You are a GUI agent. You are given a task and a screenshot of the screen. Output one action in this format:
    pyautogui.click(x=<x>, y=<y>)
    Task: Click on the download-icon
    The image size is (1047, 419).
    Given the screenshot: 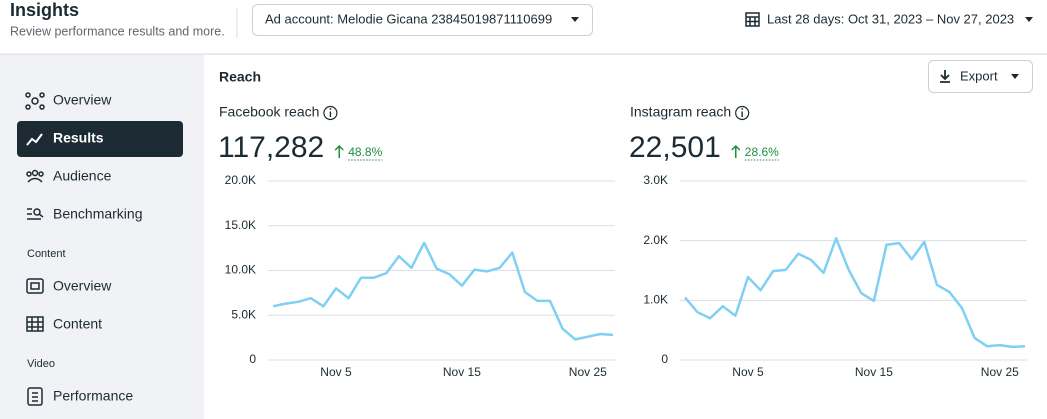 What is the action you would take?
    pyautogui.click(x=945, y=76)
    